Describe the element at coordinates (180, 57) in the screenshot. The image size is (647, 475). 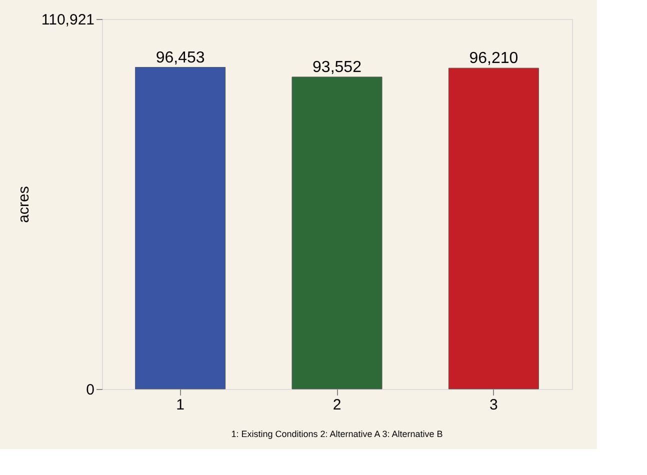
I see `data-label: 96,453` at that location.